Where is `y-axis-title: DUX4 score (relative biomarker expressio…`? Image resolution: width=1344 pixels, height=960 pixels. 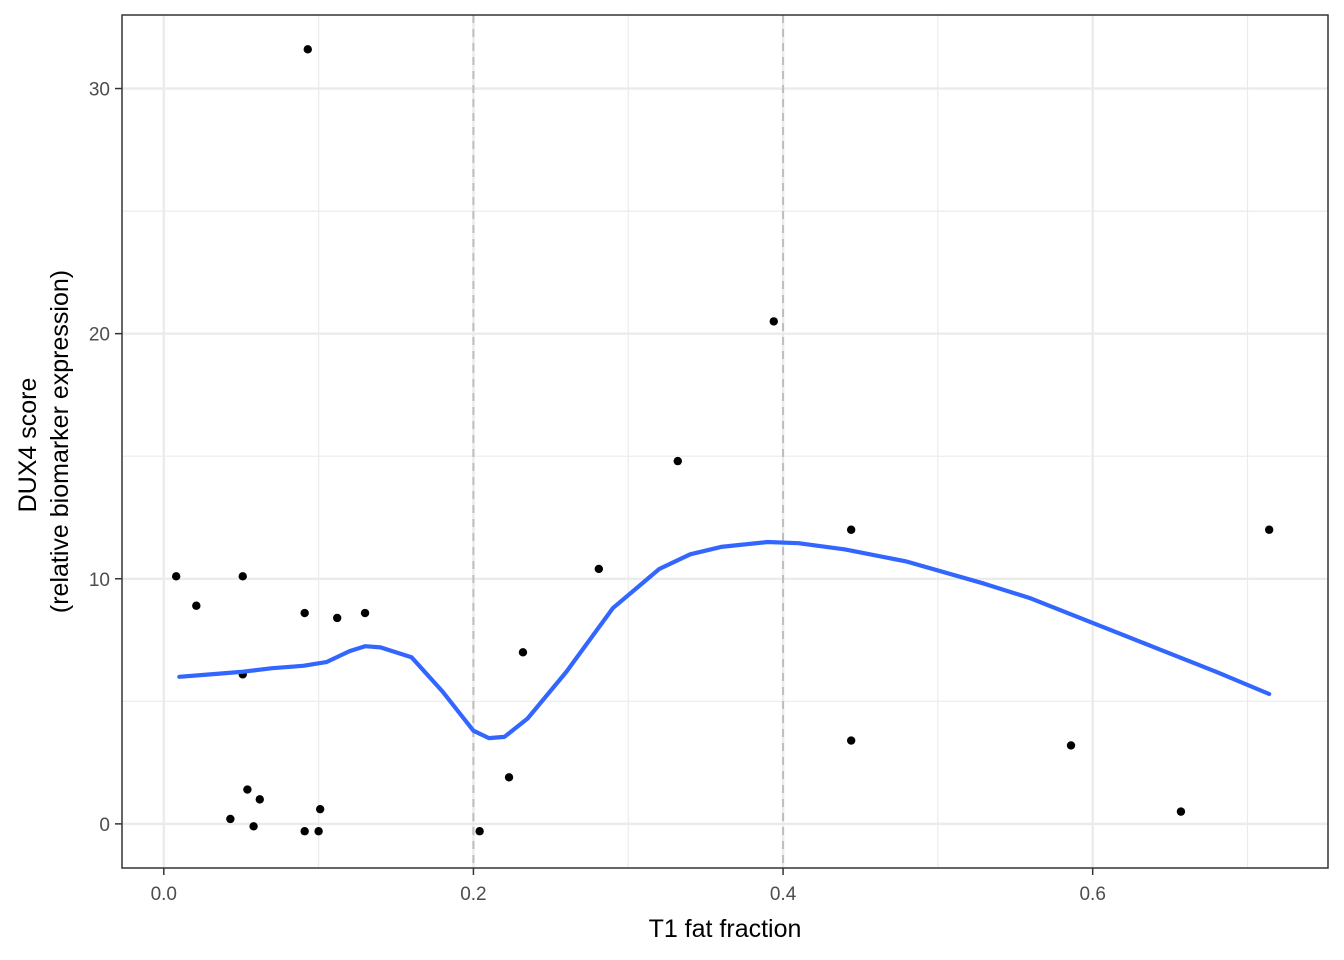
y-axis-title: DUX4 score (relative biomarker expressio… is located at coordinates (44, 441).